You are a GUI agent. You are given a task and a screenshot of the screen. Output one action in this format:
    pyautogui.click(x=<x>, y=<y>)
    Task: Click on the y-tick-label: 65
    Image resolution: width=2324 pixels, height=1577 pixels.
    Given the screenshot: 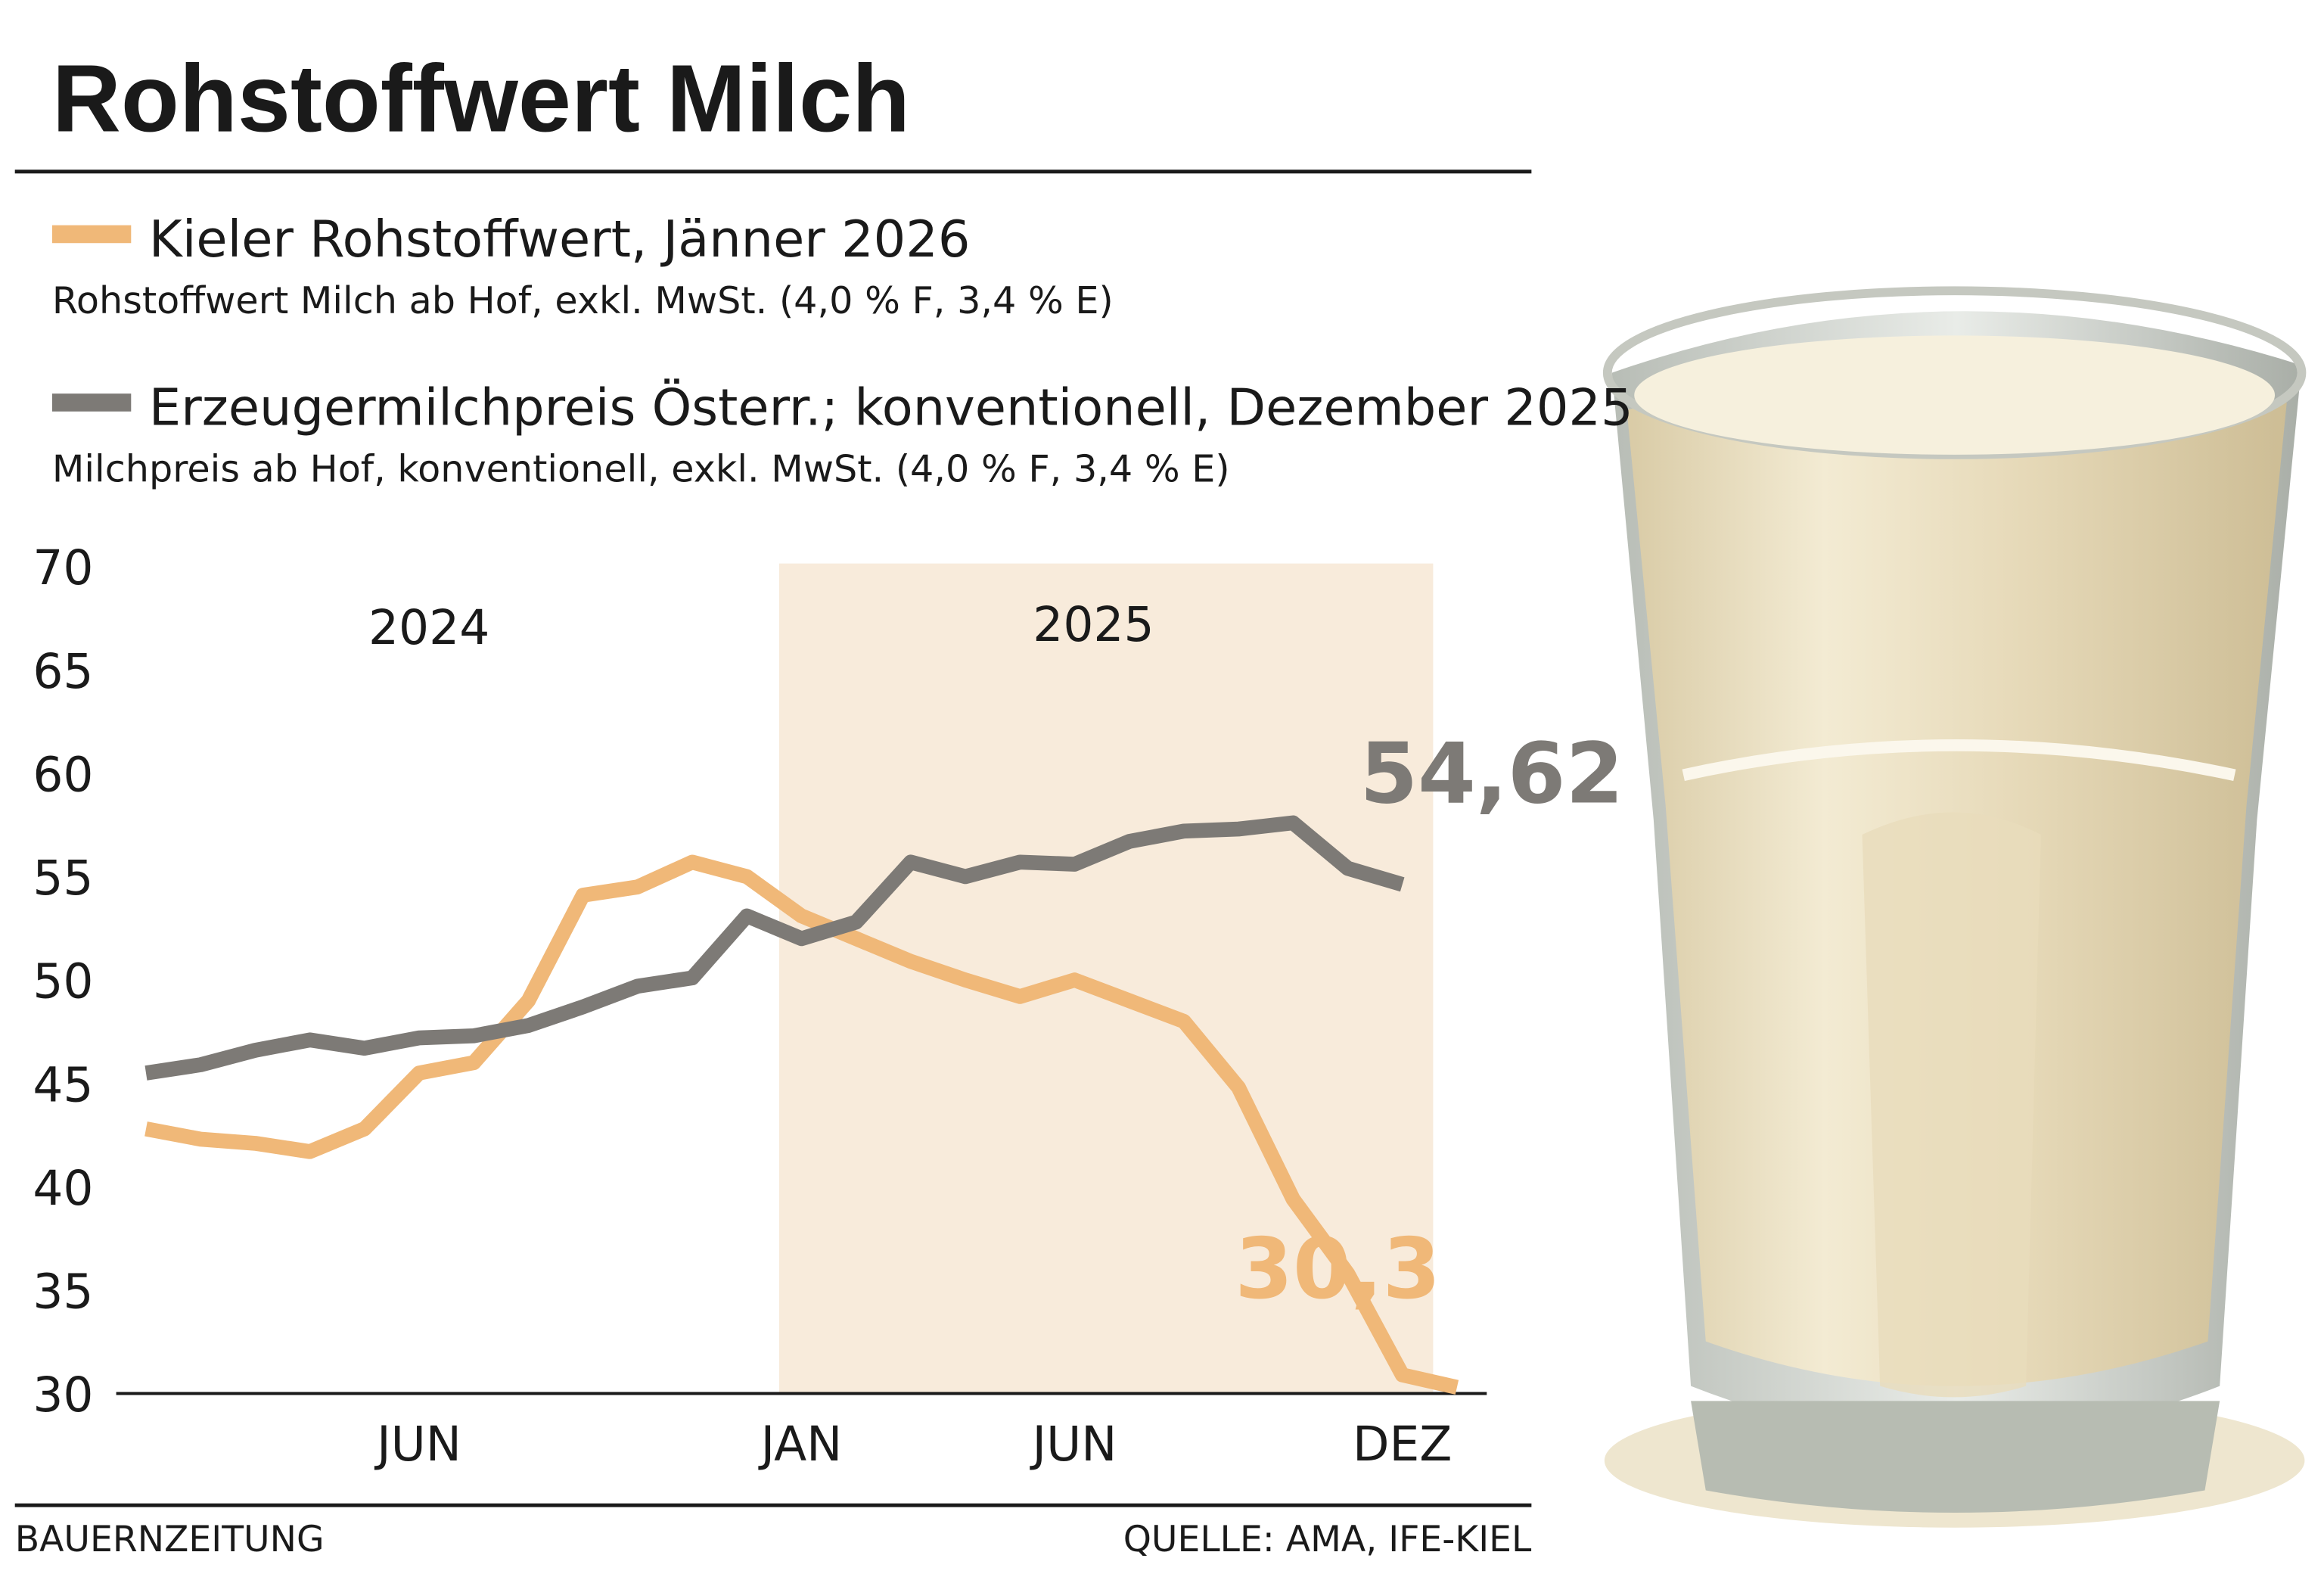 What is the action you would take?
    pyautogui.click(x=63, y=671)
    